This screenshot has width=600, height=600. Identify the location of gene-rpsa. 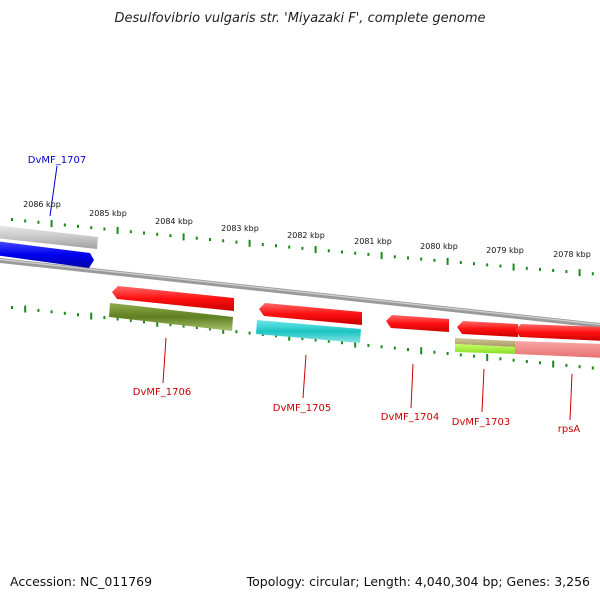
(557, 341).